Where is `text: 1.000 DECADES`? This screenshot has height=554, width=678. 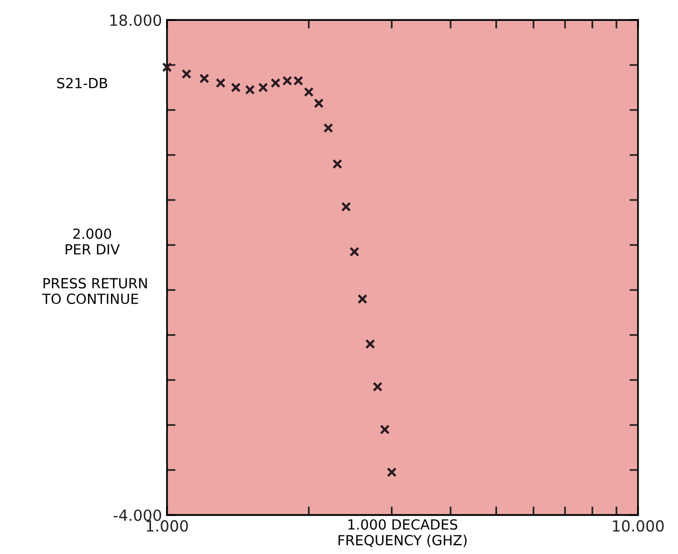 text: 1.000 DECADES is located at coordinates (403, 524).